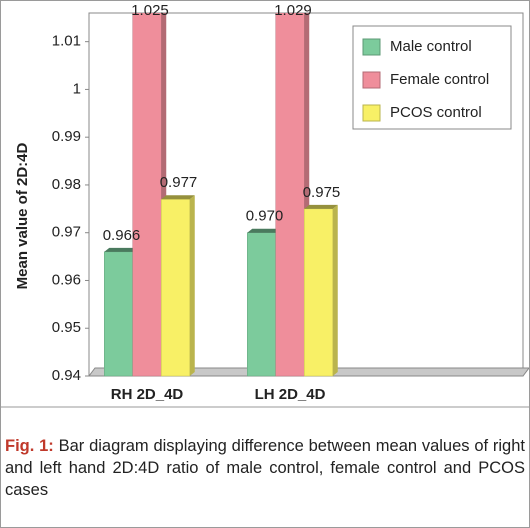 Image resolution: width=530 pixels, height=528 pixels. Describe the element at coordinates (322, 192) in the screenshot. I see `data-label: 0.975` at that location.